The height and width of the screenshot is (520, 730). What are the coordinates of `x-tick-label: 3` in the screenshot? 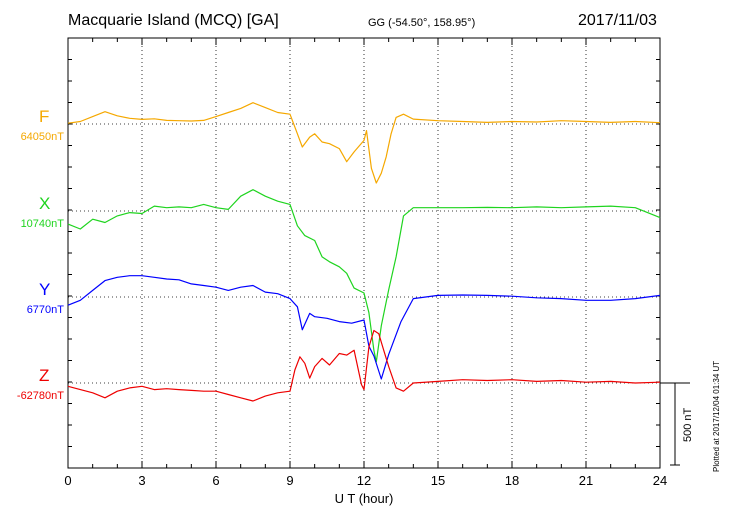 It's located at (141, 480).